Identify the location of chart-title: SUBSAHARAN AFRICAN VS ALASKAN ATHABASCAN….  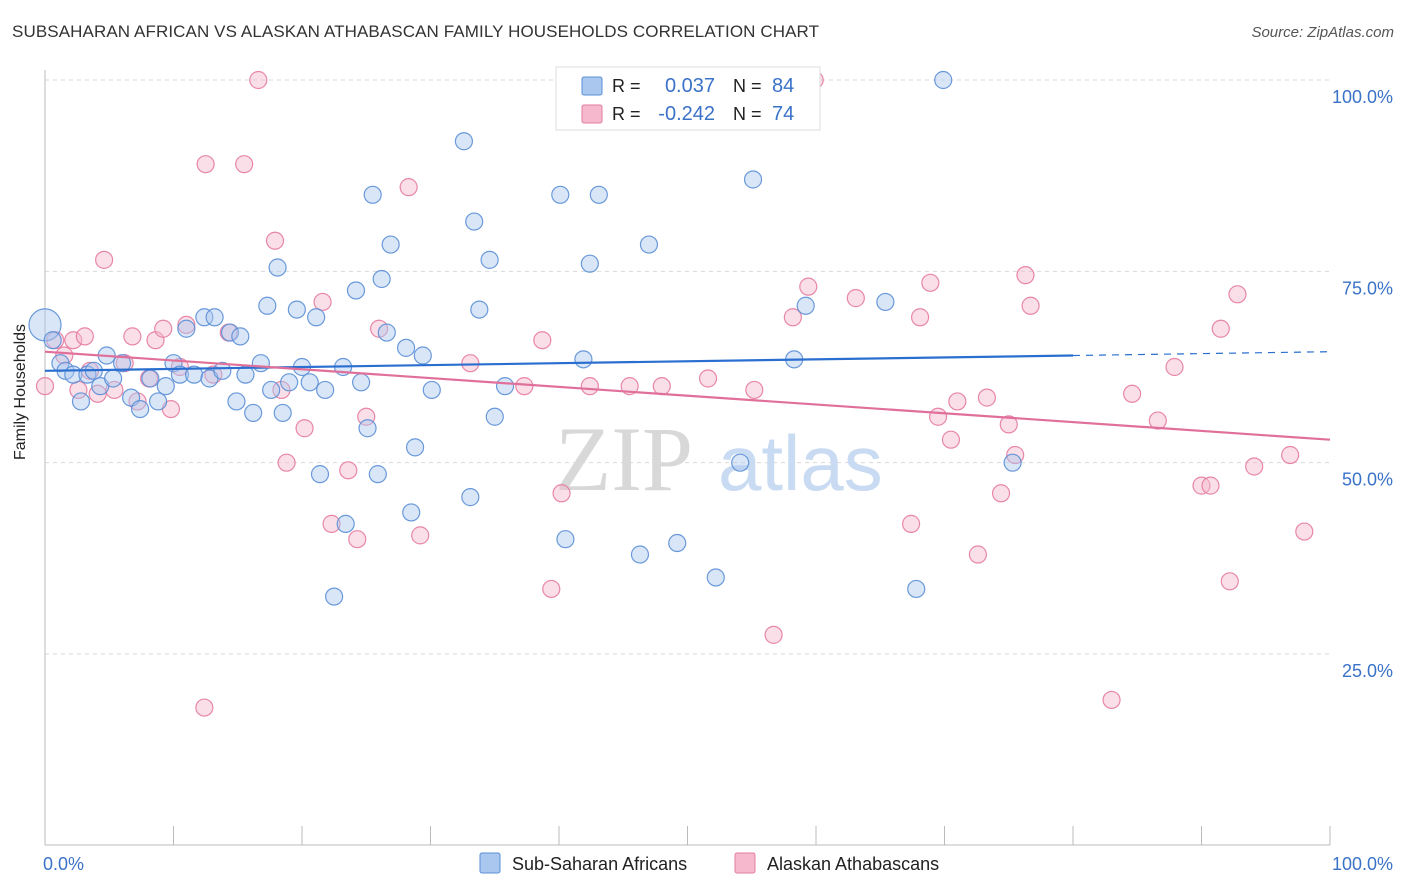
(416, 31).